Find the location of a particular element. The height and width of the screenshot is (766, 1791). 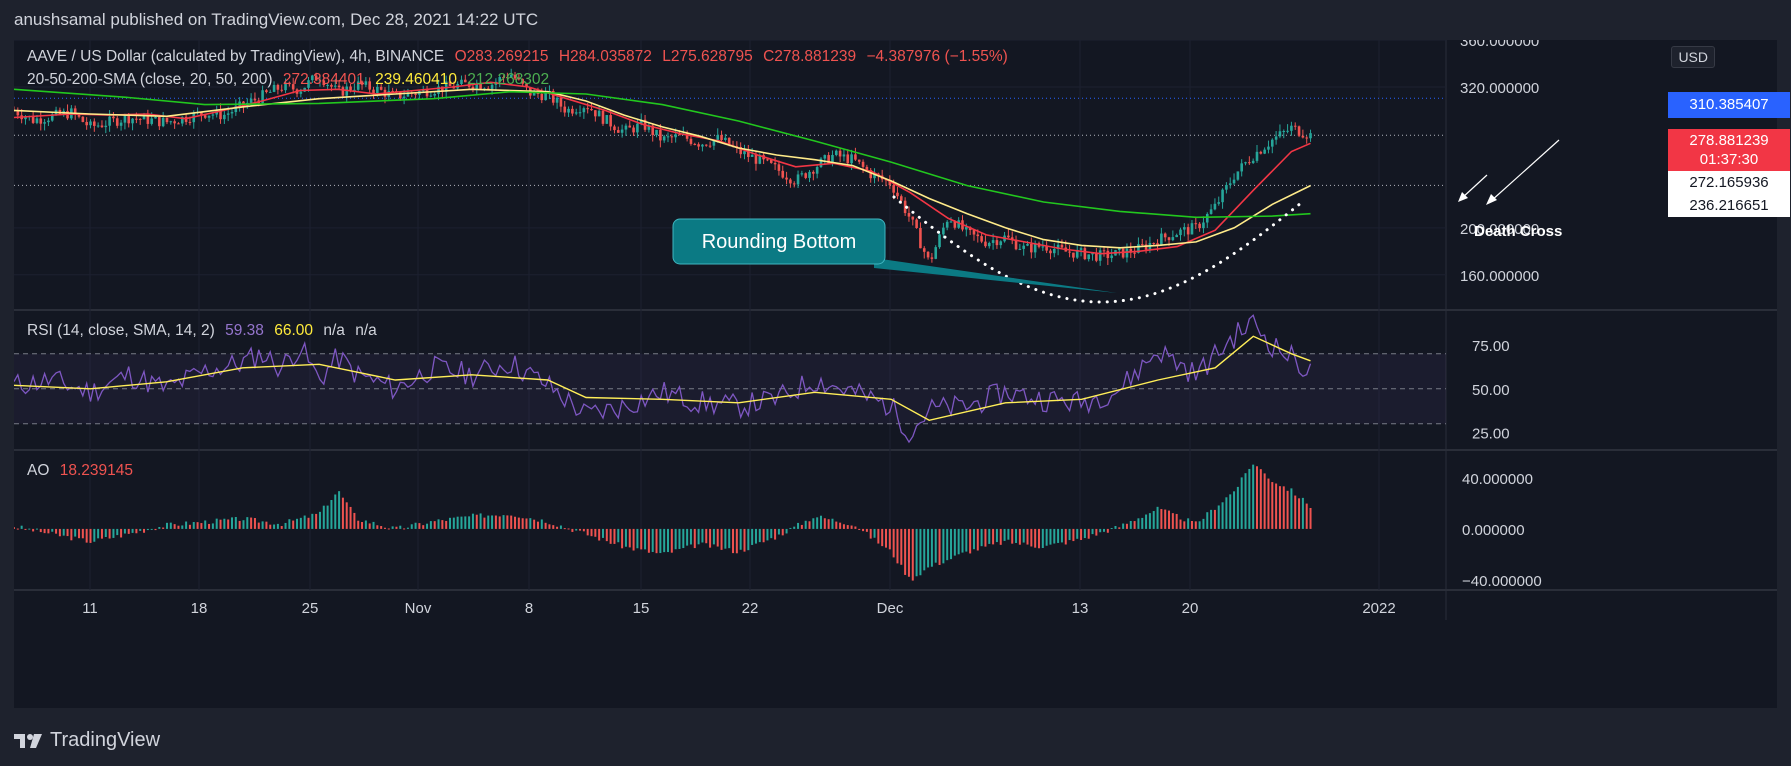

ao-legend: AO 18.239145 is located at coordinates (83, 471).